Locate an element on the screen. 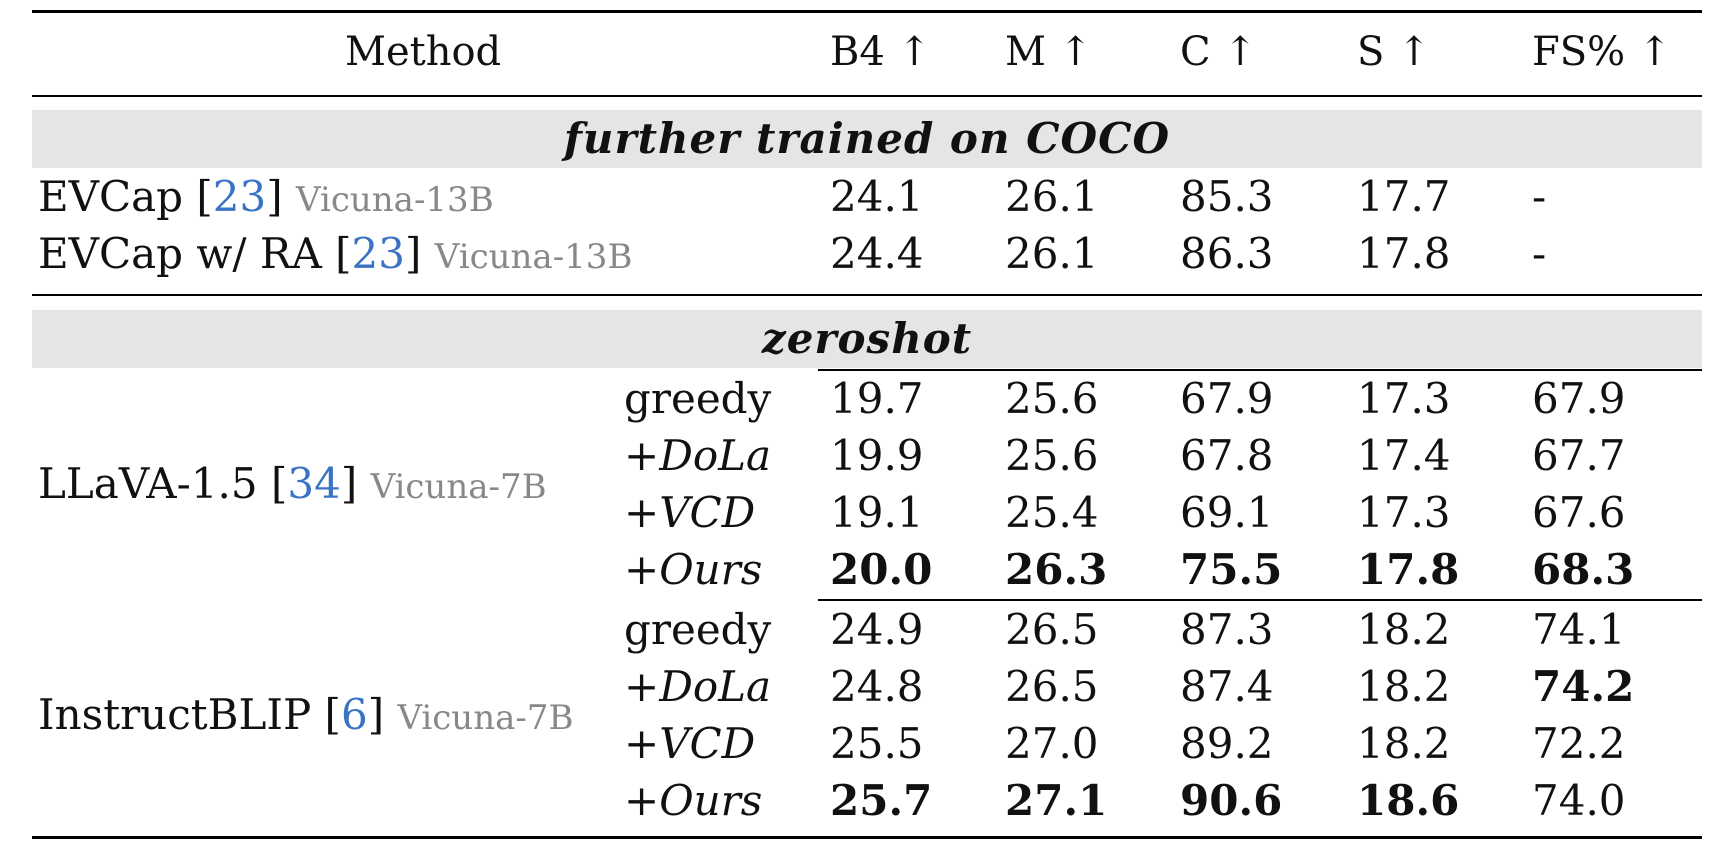  table-row: +DoLa 24.8 26.5 87.4 18.2 74.2 is located at coordinates (855, 686).